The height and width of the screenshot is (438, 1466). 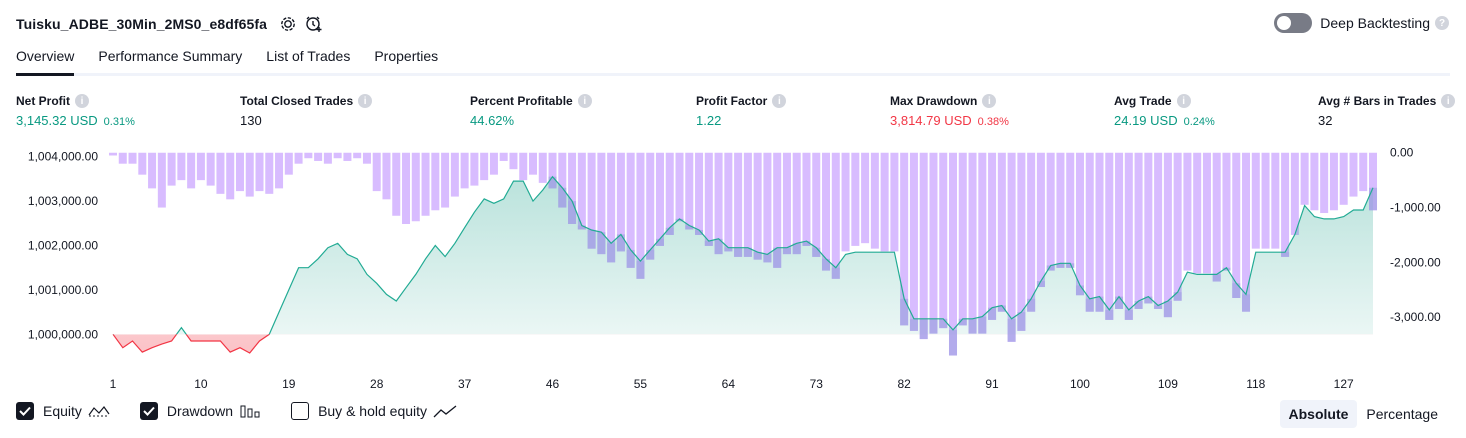 What do you see at coordinates (63, 290) in the screenshot?
I see `y-axis-left-tick: 1,001,000.00` at bounding box center [63, 290].